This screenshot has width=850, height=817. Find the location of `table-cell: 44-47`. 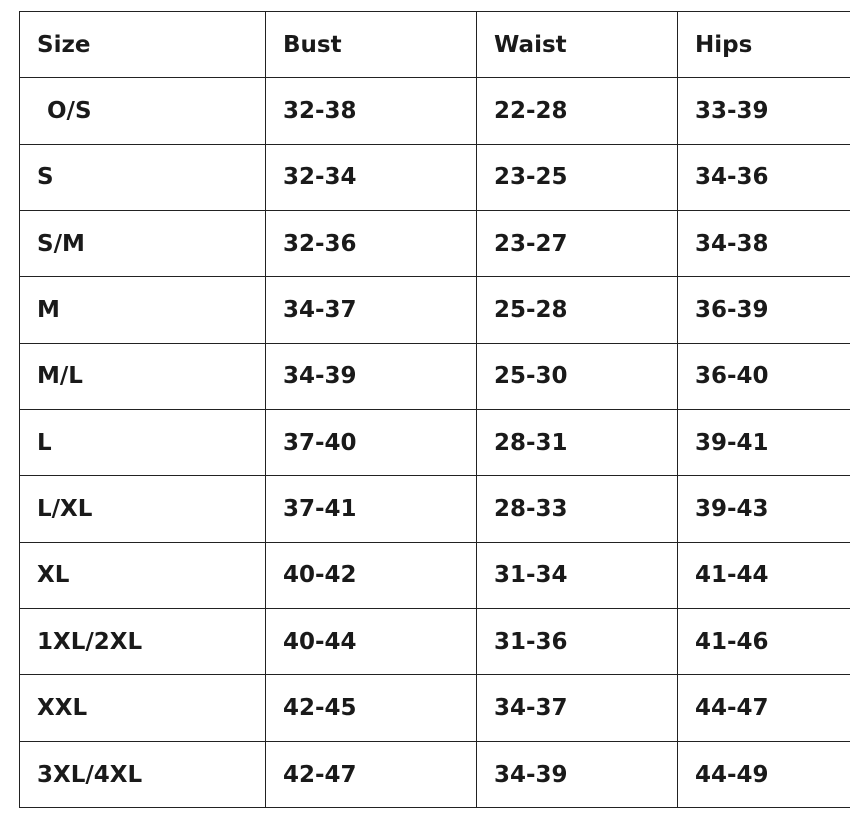

table-cell: 44-47 is located at coordinates (763, 707).